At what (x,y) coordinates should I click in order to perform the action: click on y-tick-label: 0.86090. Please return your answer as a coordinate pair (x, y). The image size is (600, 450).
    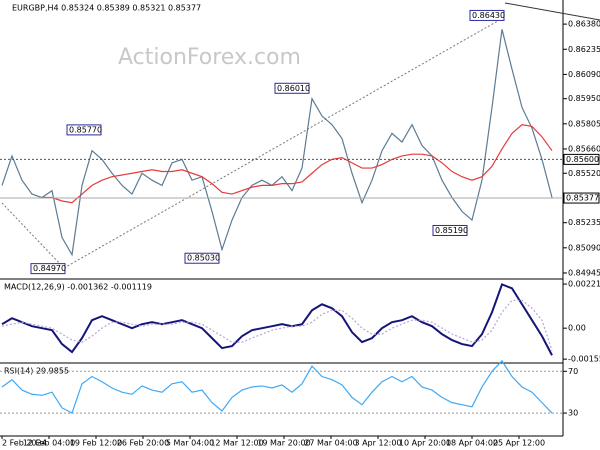
    Looking at the image, I should click on (584, 74).